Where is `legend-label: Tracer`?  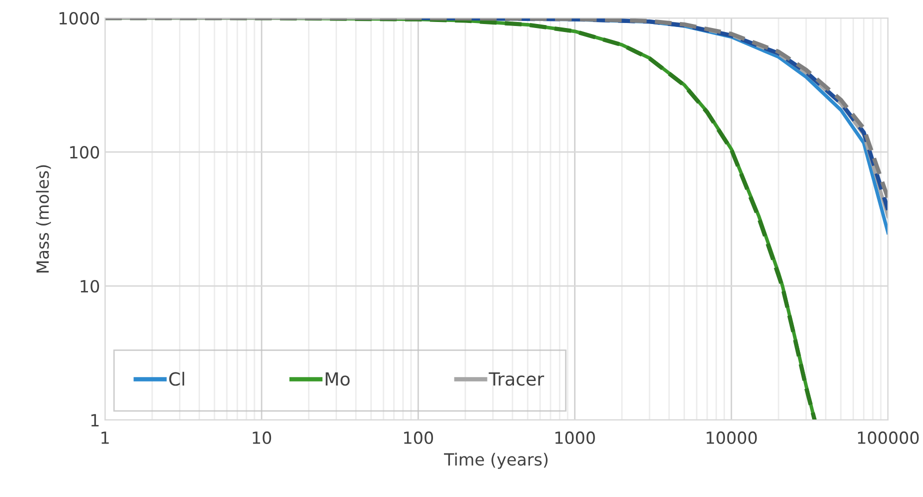 legend-label: Tracer is located at coordinates (516, 379).